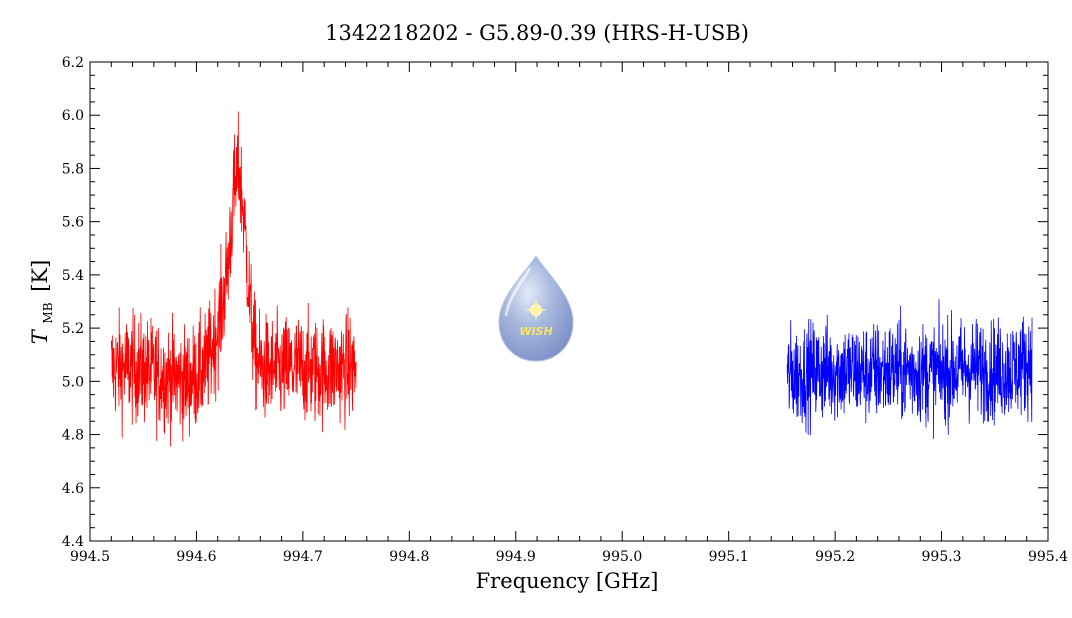  I want to click on x-tick-label: 995.1, so click(729, 557).